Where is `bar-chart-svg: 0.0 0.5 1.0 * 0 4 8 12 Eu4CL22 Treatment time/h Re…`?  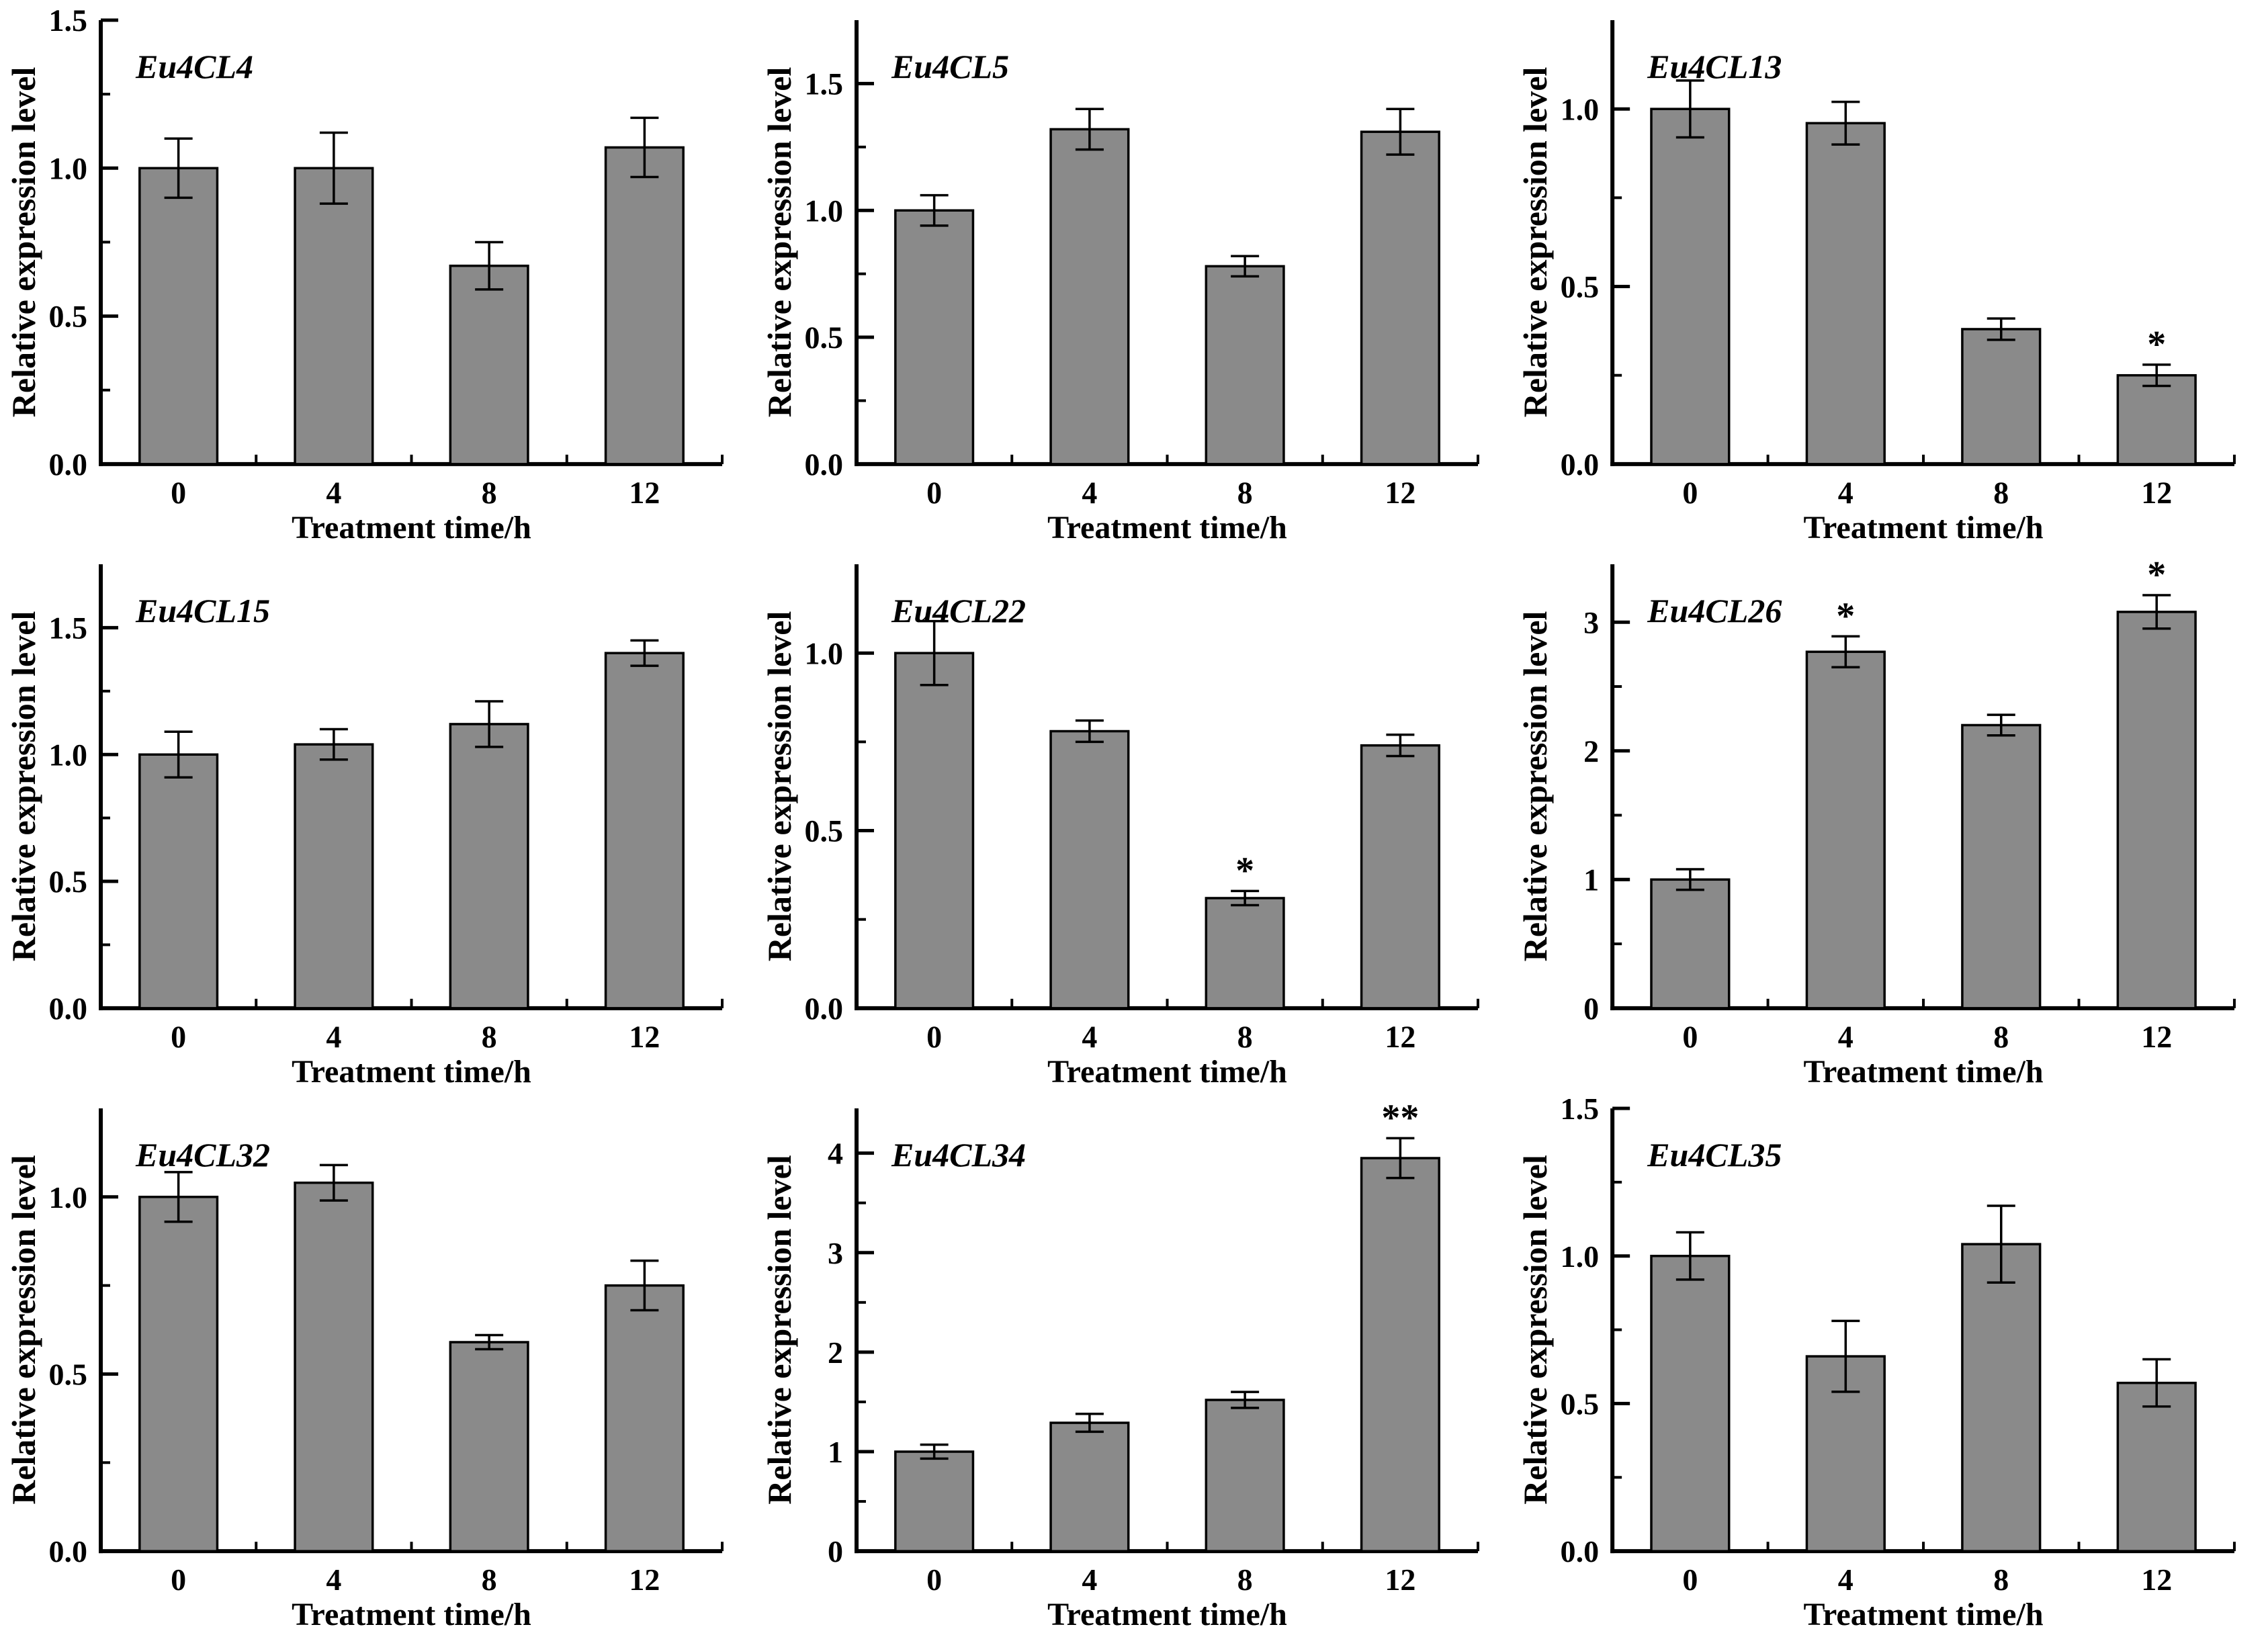 bar-chart-svg: 0.0 0.5 1.0 * 0 4 8 12 Eu4CL22 Treatment time/h Re… is located at coordinates (1119, 826).